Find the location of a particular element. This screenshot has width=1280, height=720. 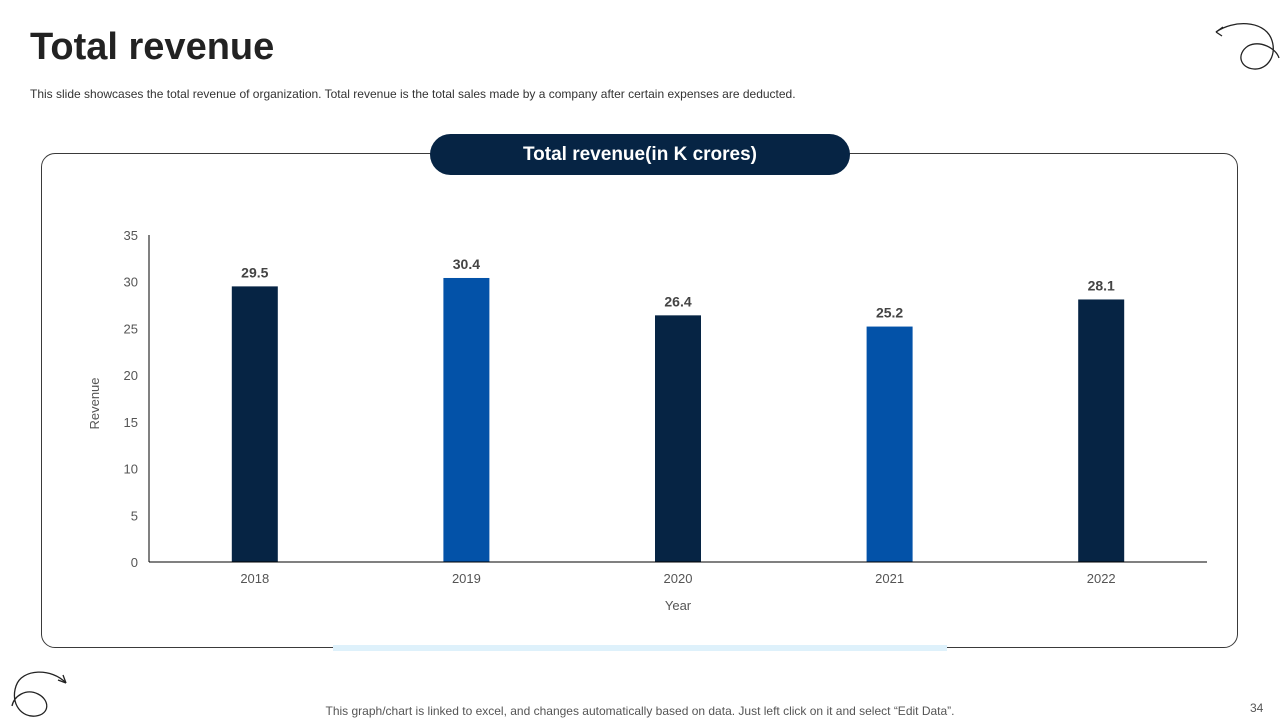

y-tick-label: 5 is located at coordinates (134, 515).